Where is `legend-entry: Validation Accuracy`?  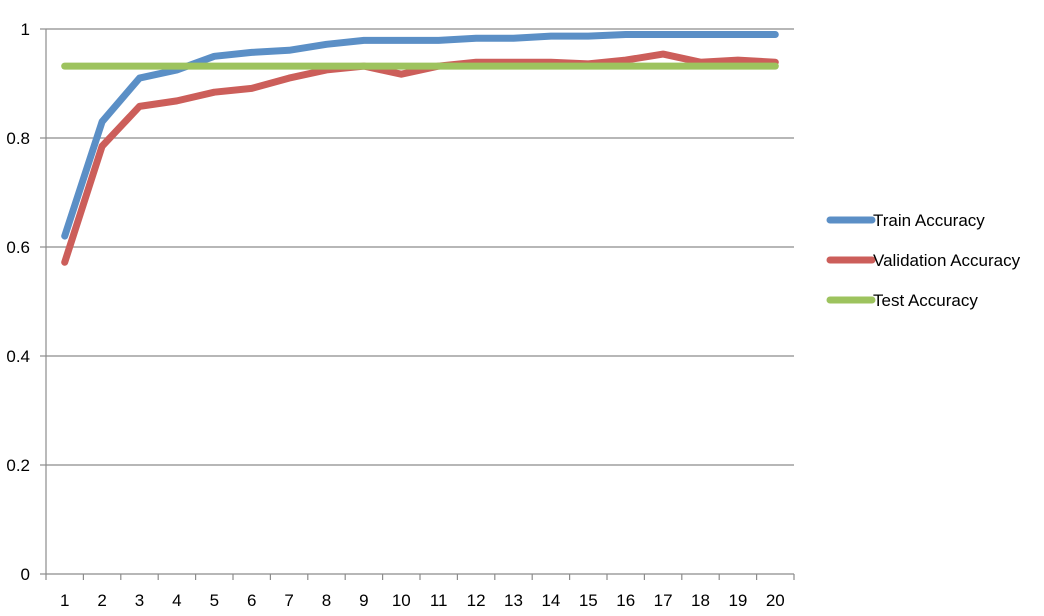 legend-entry: Validation Accuracy is located at coordinates (923, 260).